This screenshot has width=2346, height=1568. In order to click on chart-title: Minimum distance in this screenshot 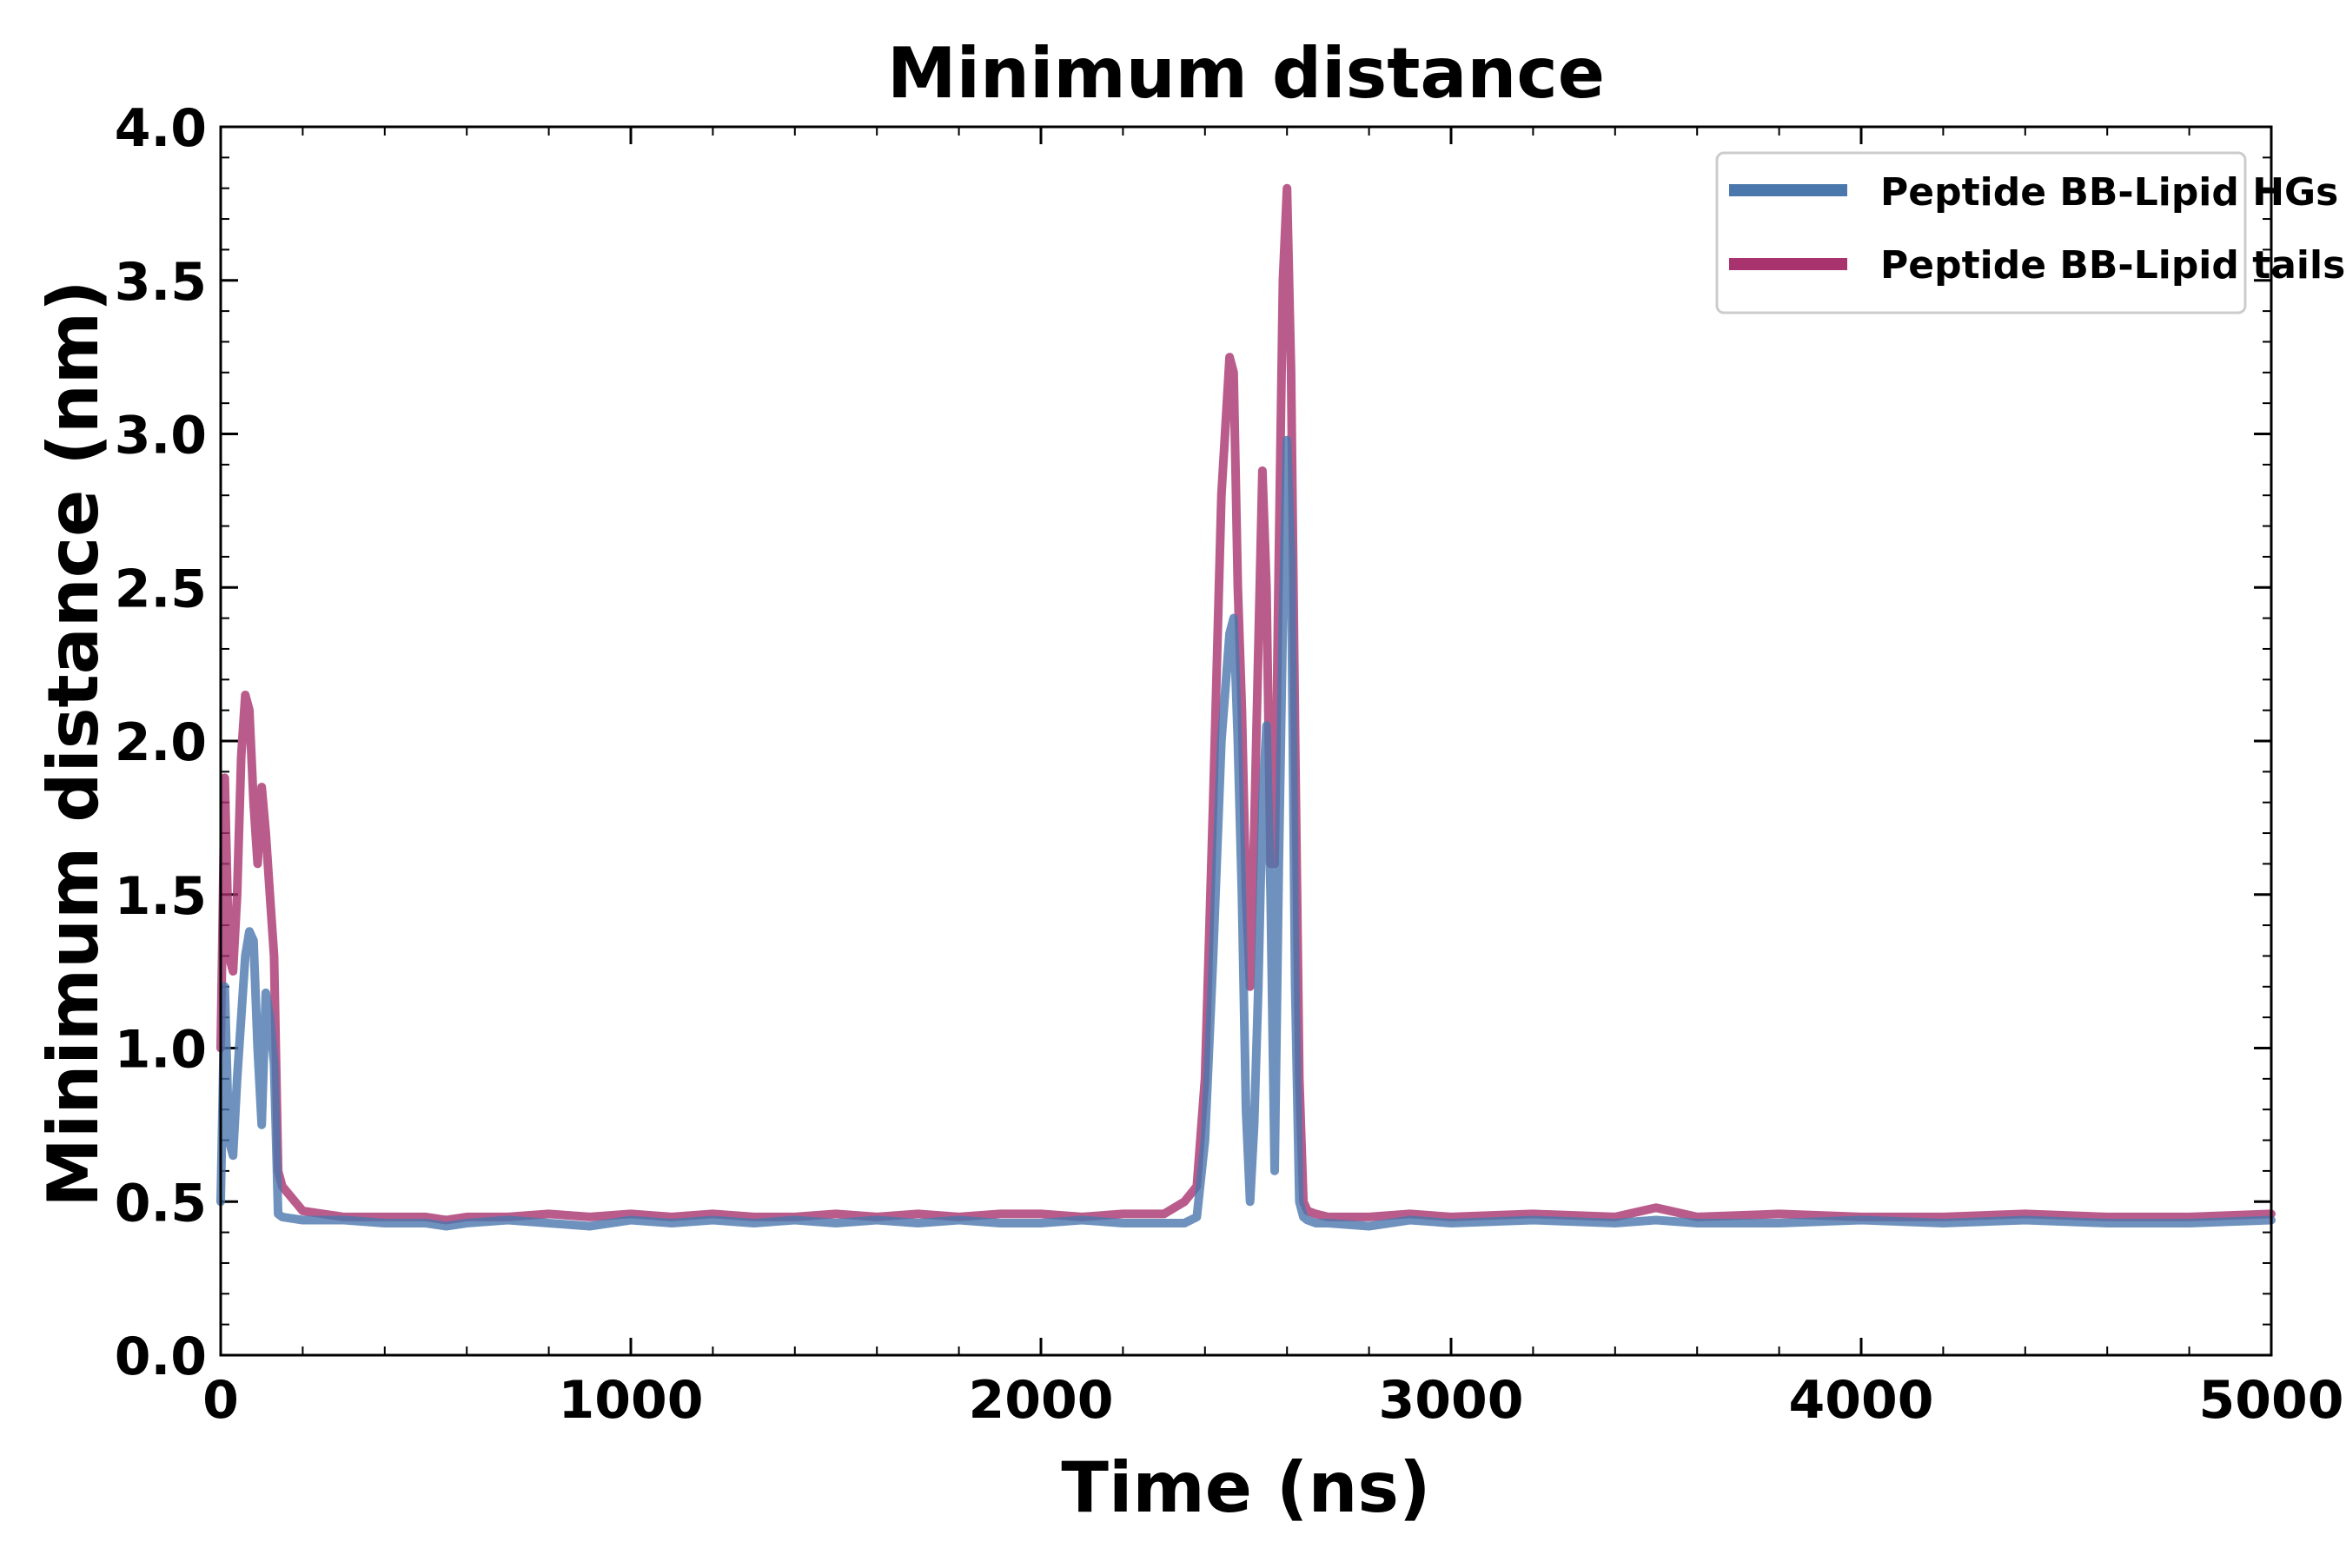, I will do `click(1246, 73)`.